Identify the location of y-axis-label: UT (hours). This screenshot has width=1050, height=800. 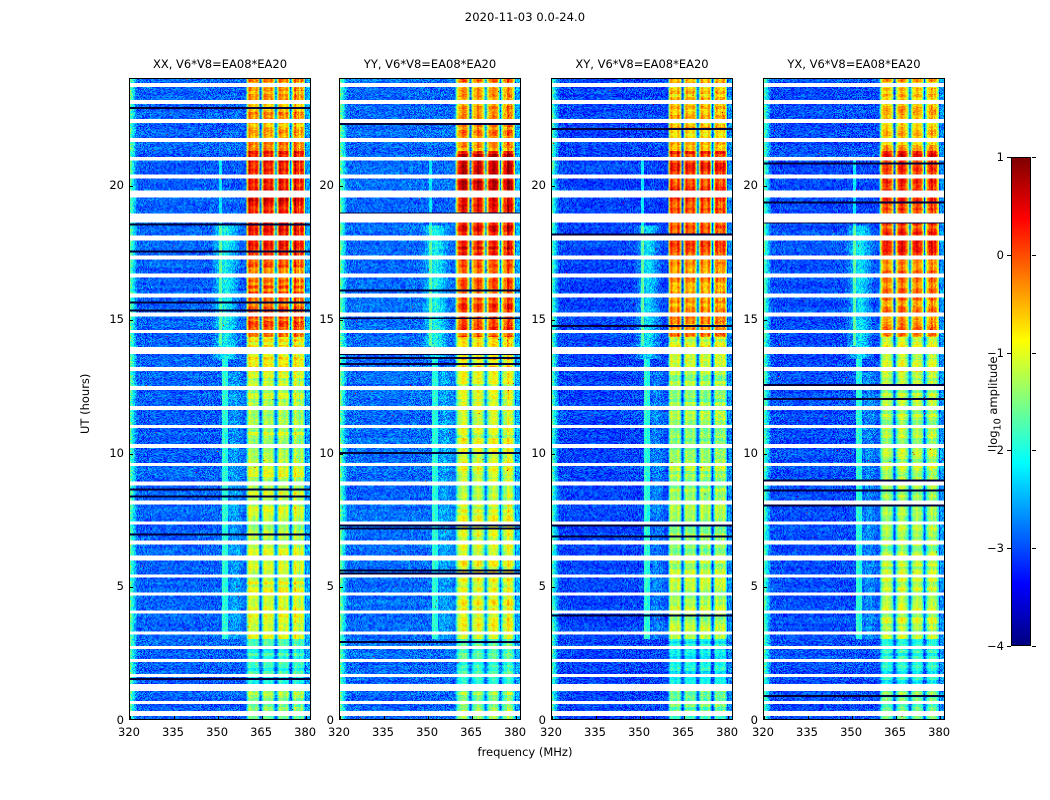
(85, 403).